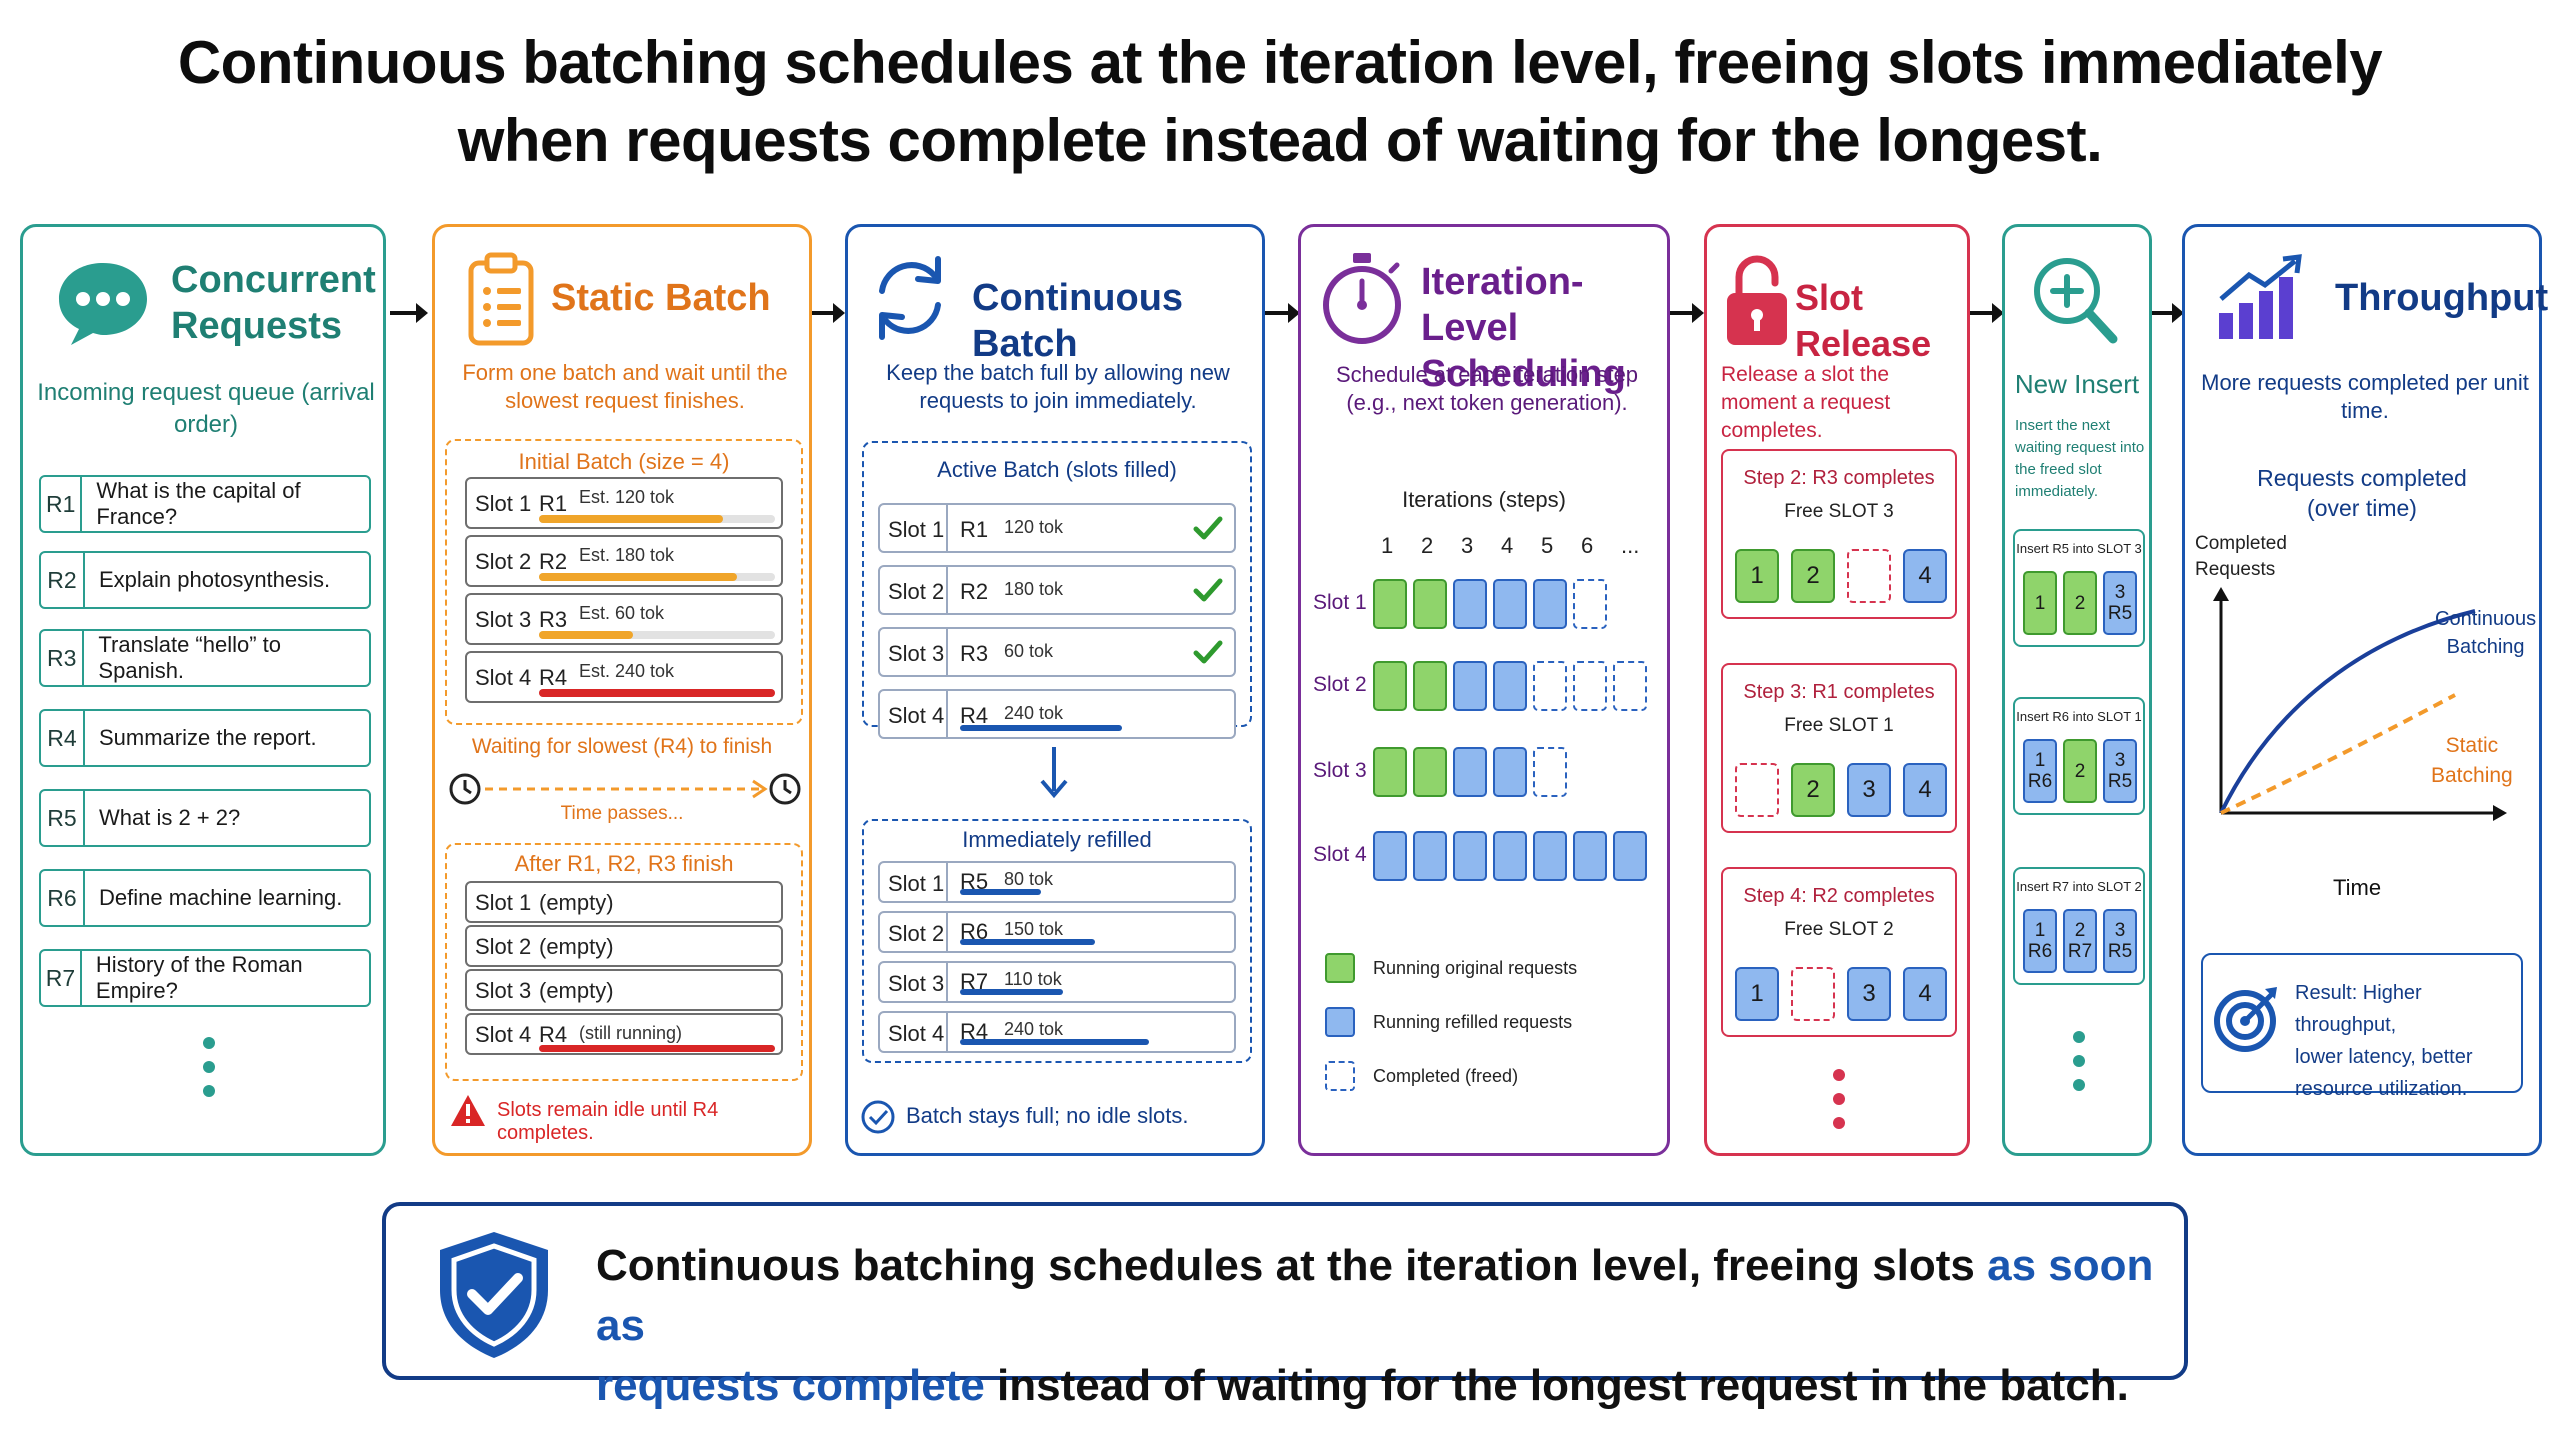  What do you see at coordinates (205, 580) in the screenshot?
I see `request-item: R2 Explain photosynthesis.` at bounding box center [205, 580].